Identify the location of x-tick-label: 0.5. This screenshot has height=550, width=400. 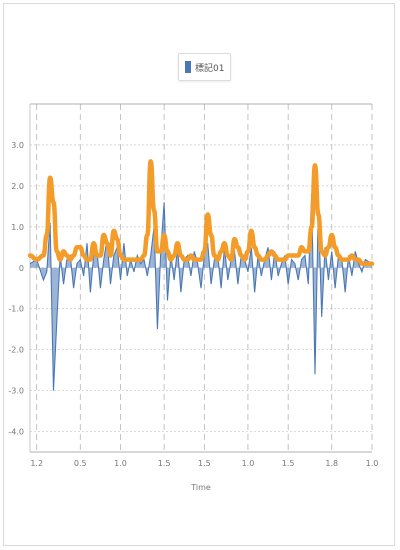
(80, 463).